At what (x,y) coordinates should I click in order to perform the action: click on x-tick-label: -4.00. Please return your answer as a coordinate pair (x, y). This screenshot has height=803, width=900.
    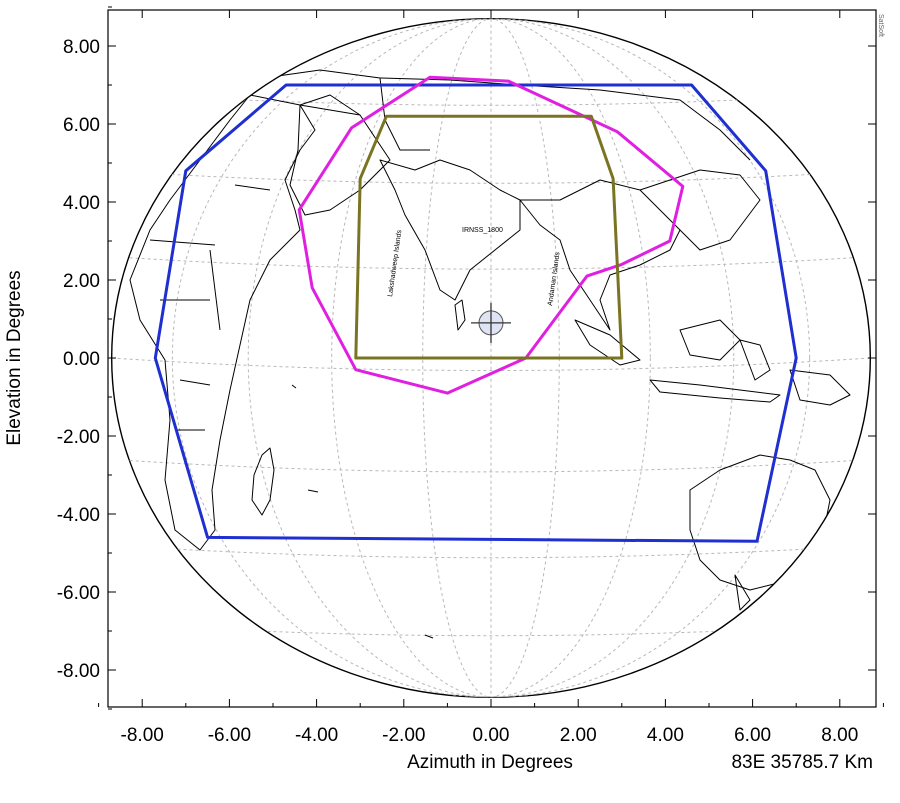
    Looking at the image, I should click on (316, 735).